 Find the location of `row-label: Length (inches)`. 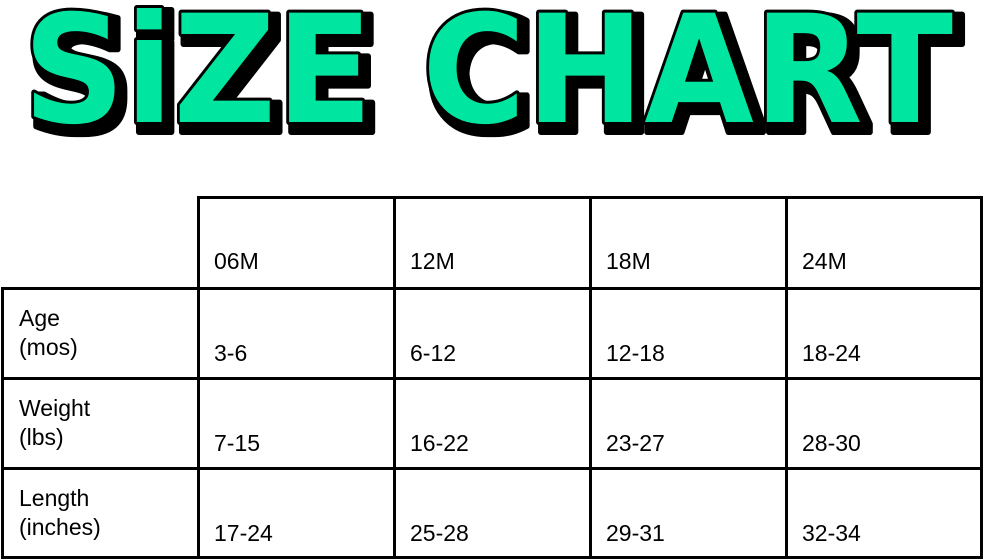

row-label: Length (inches) is located at coordinates (60, 513).